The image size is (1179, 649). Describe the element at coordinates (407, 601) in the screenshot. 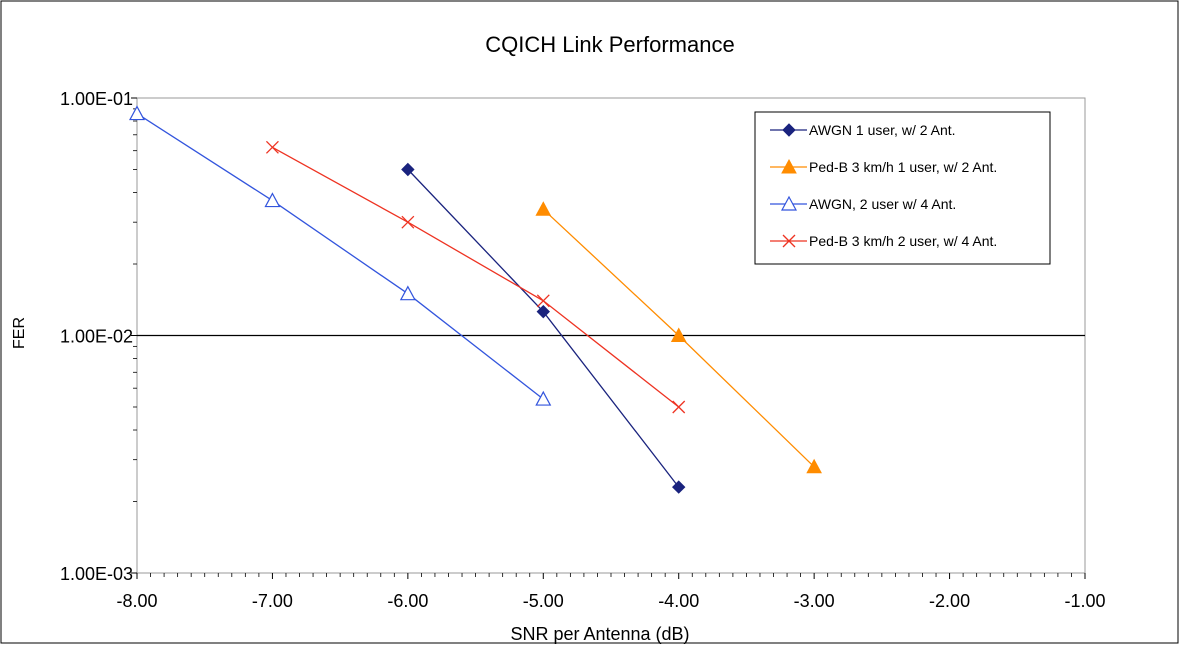

I see `x-tick-label: -6.00` at that location.